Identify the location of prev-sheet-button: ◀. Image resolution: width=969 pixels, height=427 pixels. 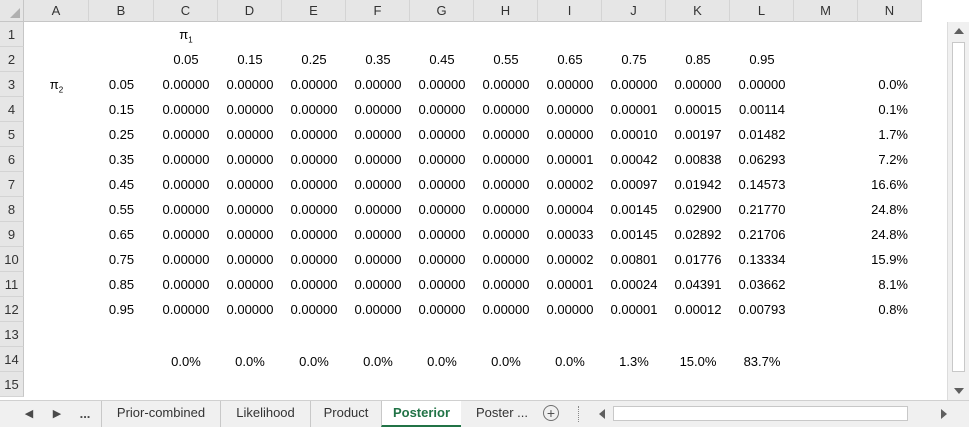
(29, 414).